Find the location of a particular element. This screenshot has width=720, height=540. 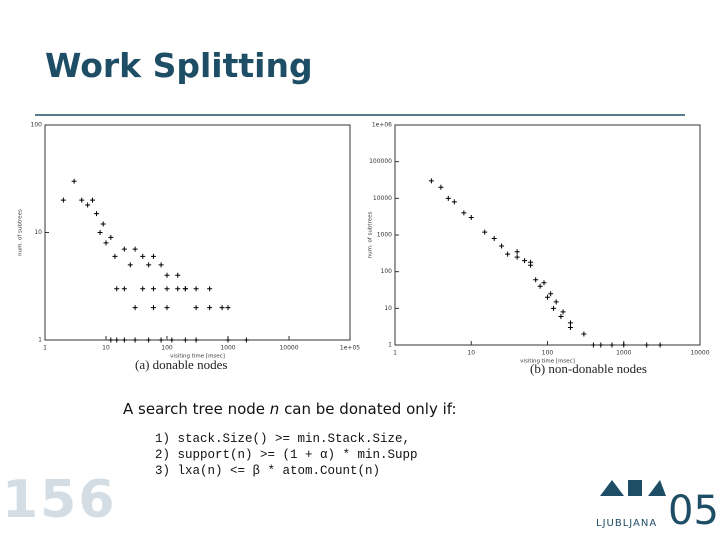

y-tick-label: 1000 is located at coordinates (384, 235).